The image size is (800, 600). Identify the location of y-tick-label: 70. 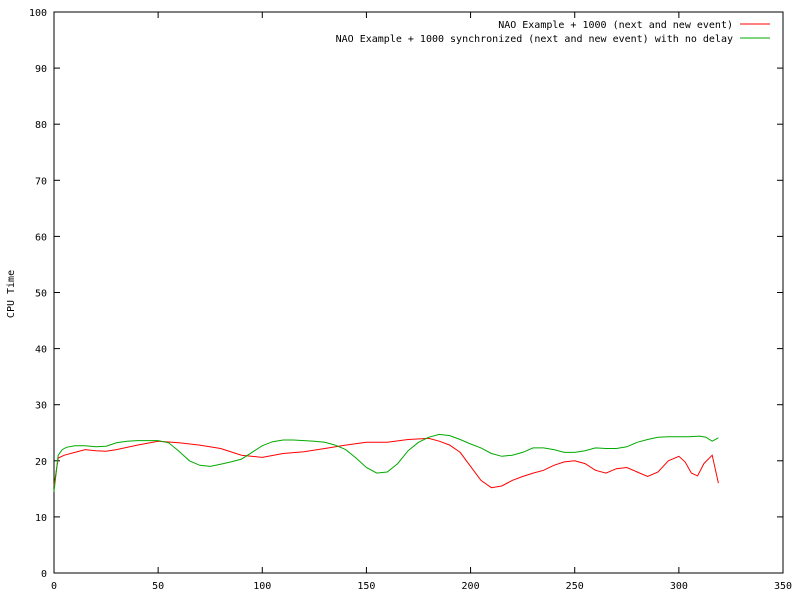
(41, 181).